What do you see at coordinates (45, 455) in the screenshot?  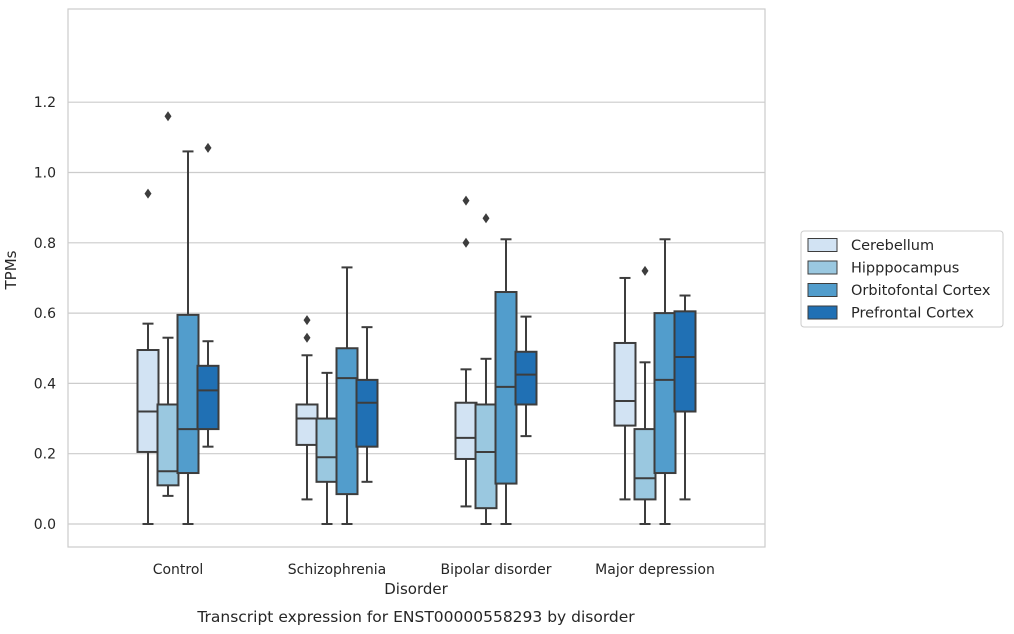 I see `y-tick-label: 0.2` at bounding box center [45, 455].